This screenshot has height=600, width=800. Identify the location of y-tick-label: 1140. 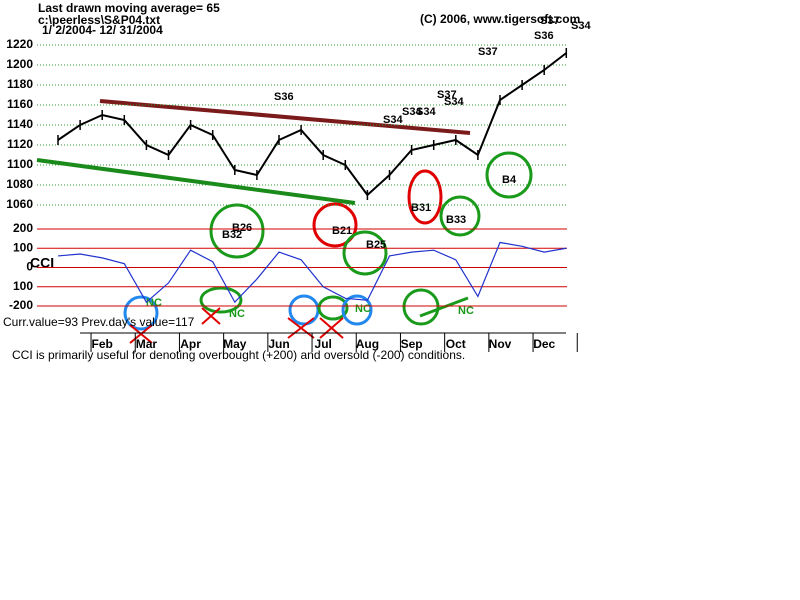
(20, 124).